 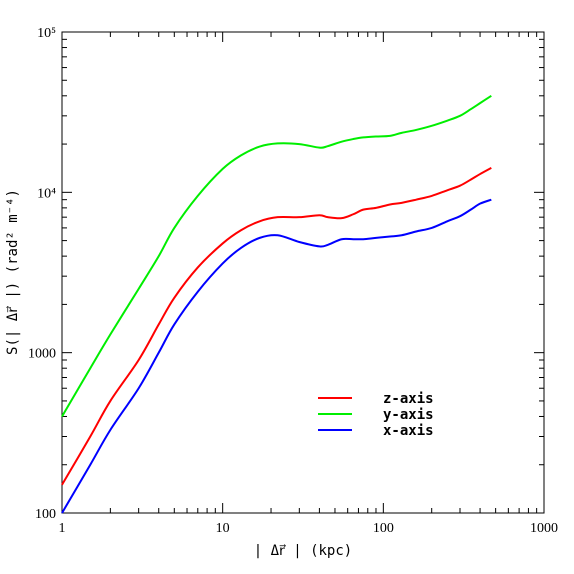 I want to click on y-tick-label: 100, so click(x=45, y=514).